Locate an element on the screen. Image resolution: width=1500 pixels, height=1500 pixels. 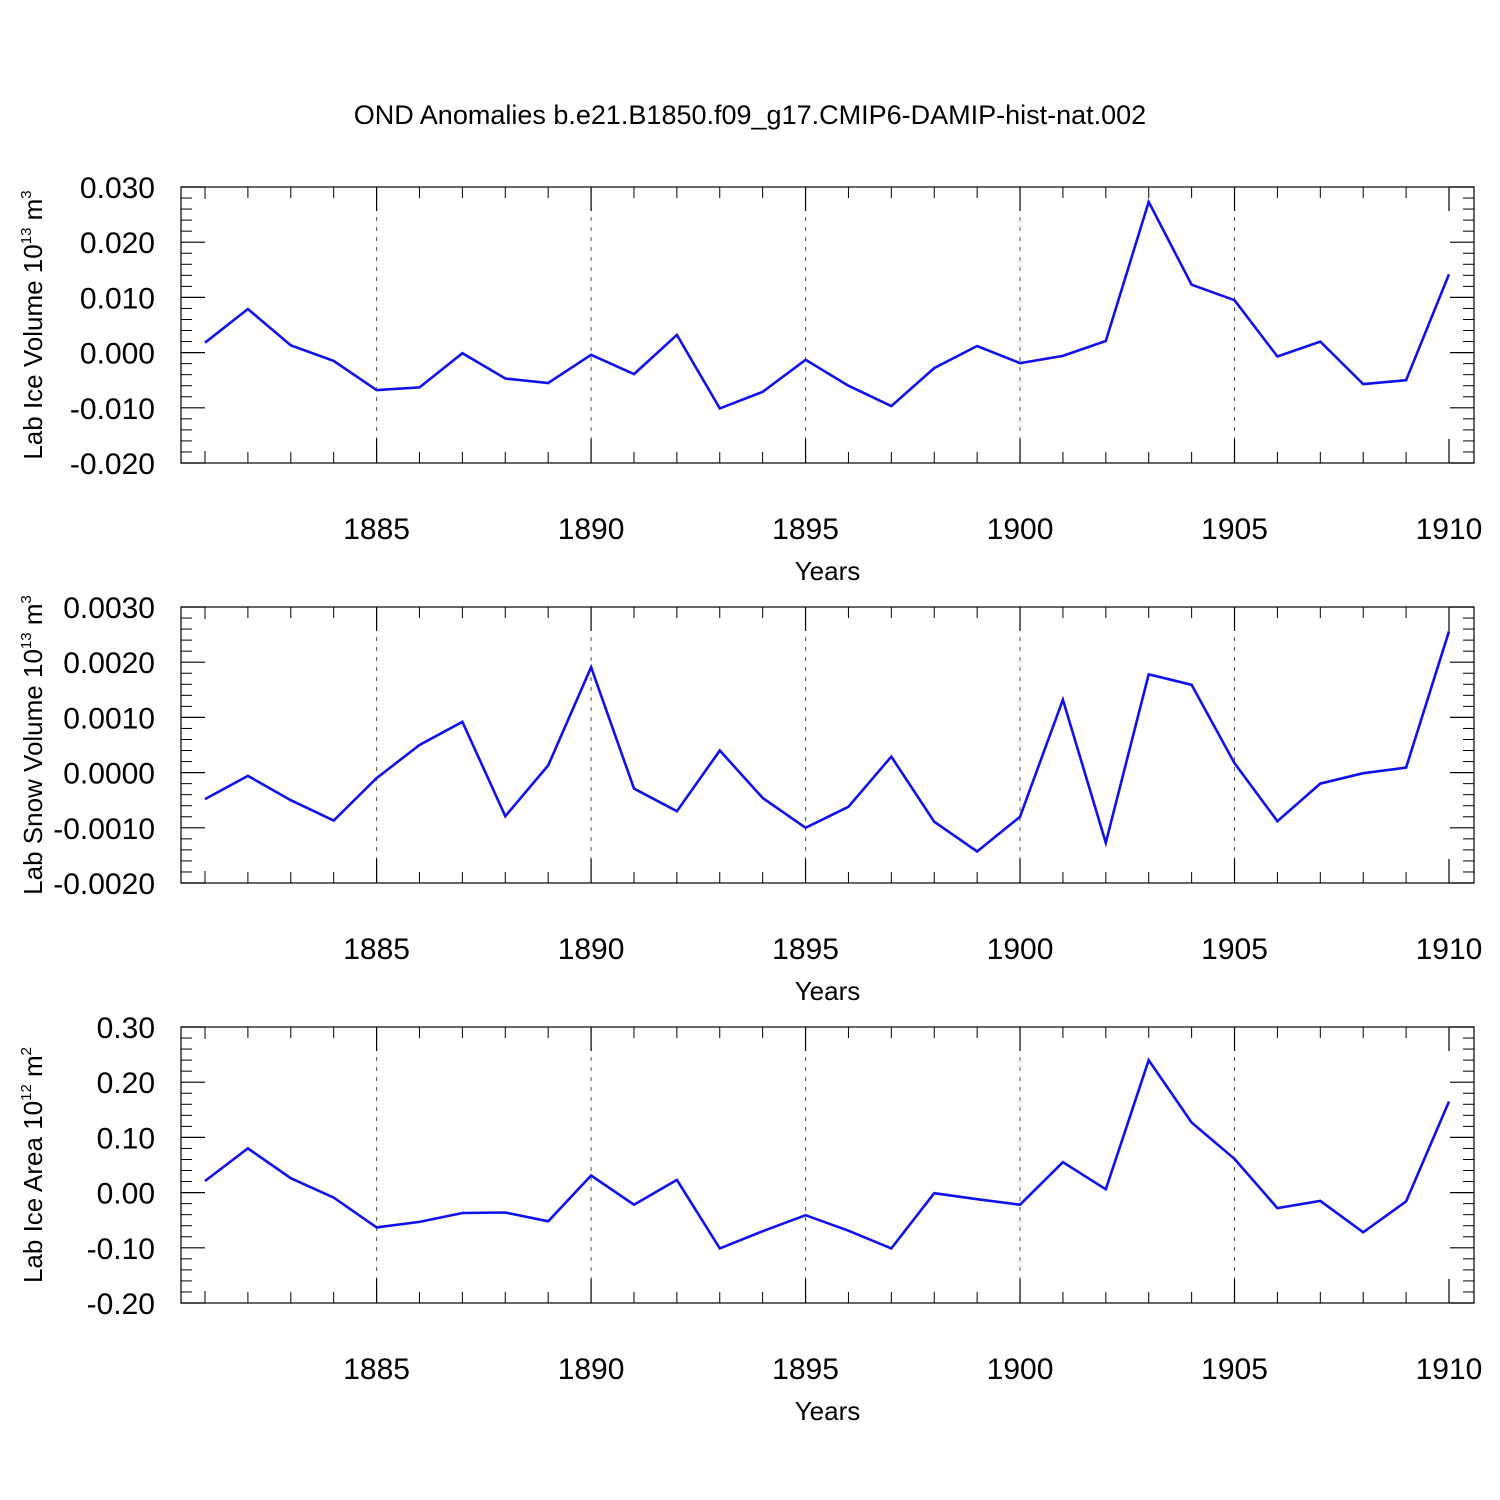
y-axis-label: Lab Ice Volume 1013 m3 is located at coordinates (33, 324).